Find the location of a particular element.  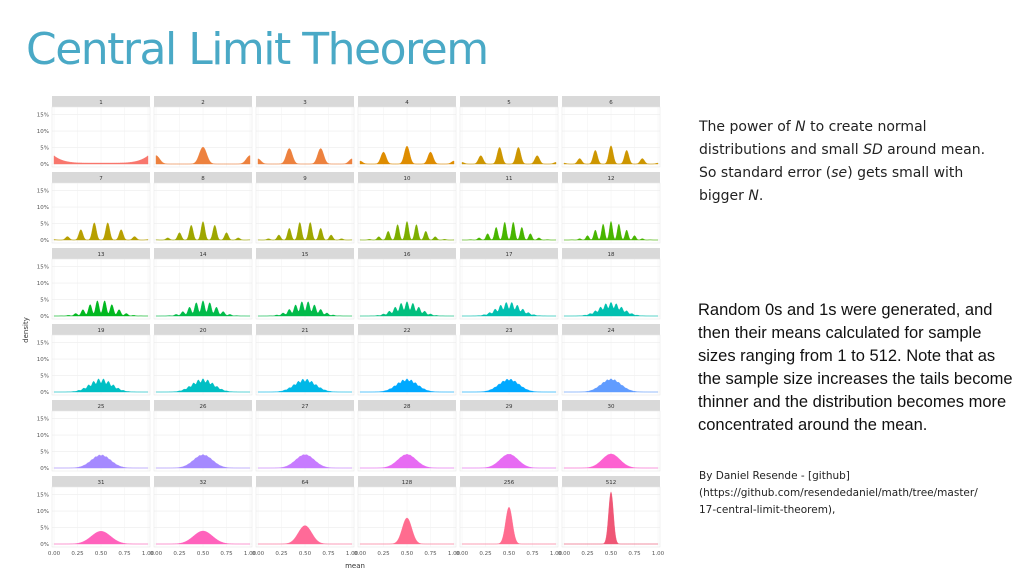

x-tick-label: 0.75 is located at coordinates (634, 554).